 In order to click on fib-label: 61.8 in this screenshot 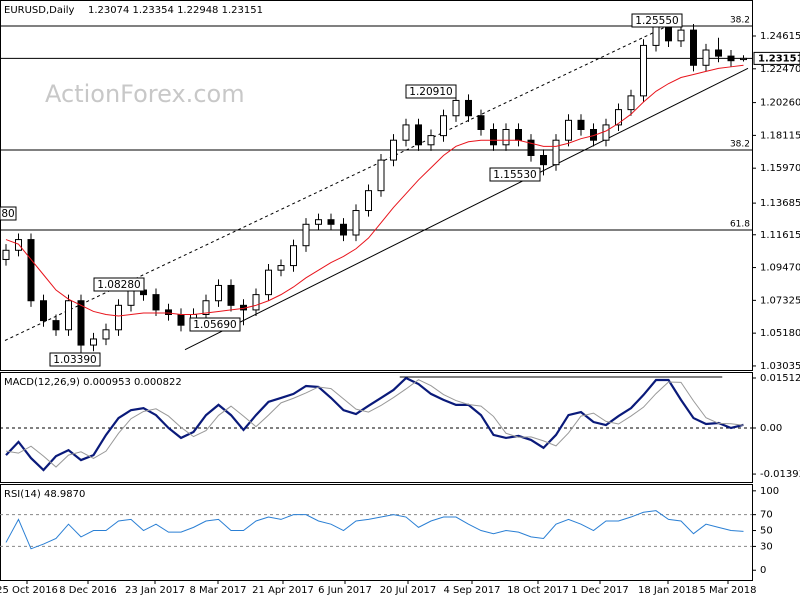, I will do `click(740, 224)`.